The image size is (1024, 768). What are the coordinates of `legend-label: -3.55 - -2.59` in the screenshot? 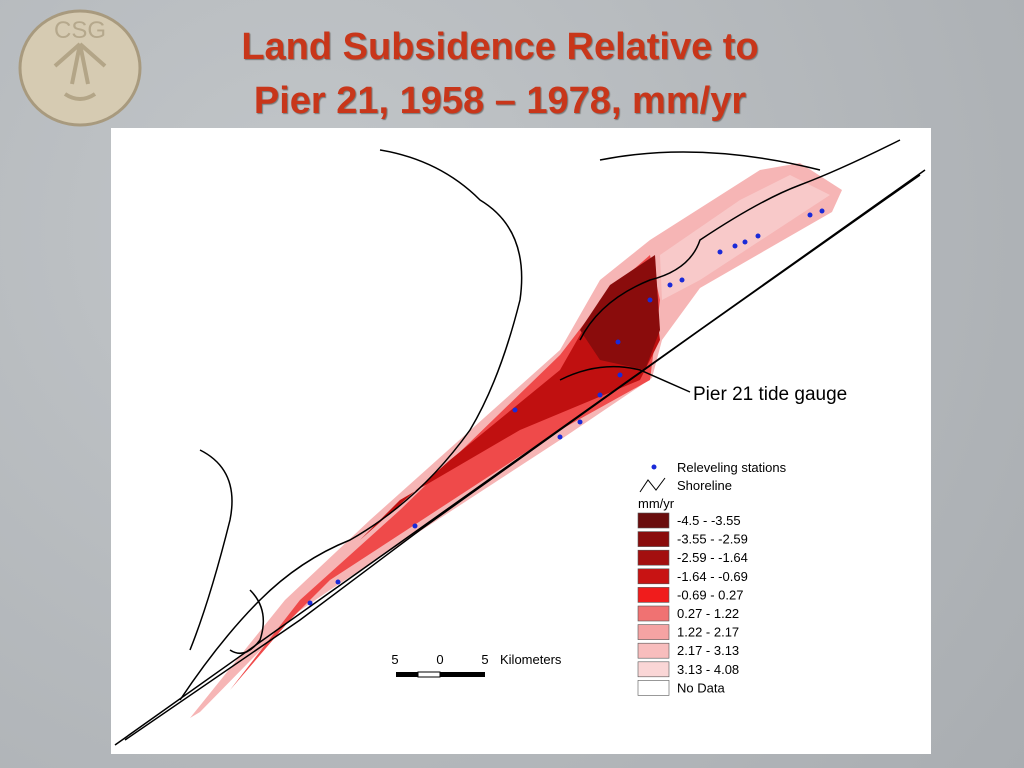 It's located at (712, 539).